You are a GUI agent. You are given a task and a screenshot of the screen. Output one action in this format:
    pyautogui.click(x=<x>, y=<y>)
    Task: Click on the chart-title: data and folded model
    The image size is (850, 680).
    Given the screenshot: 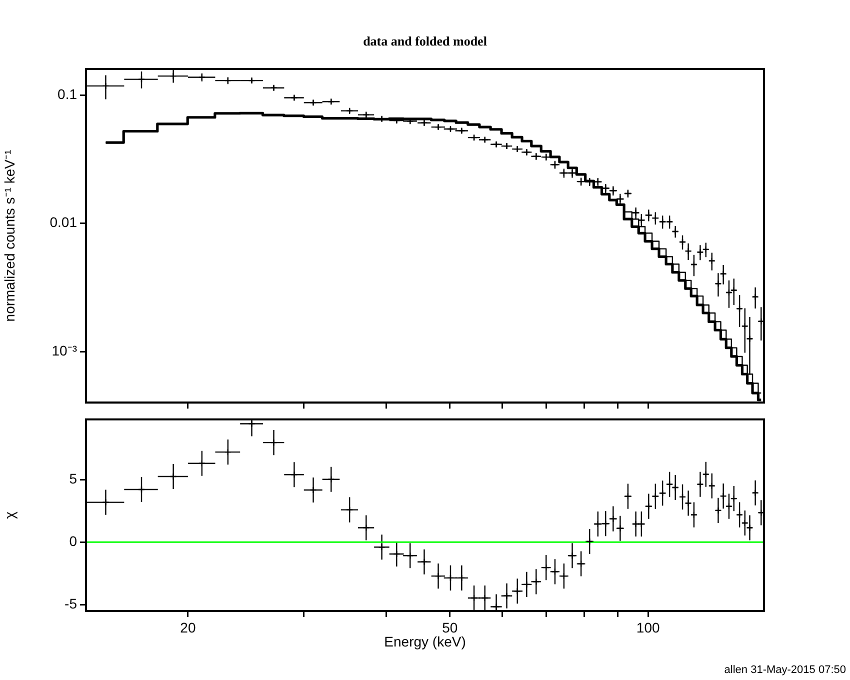 What is the action you would take?
    pyautogui.click(x=425, y=40)
    